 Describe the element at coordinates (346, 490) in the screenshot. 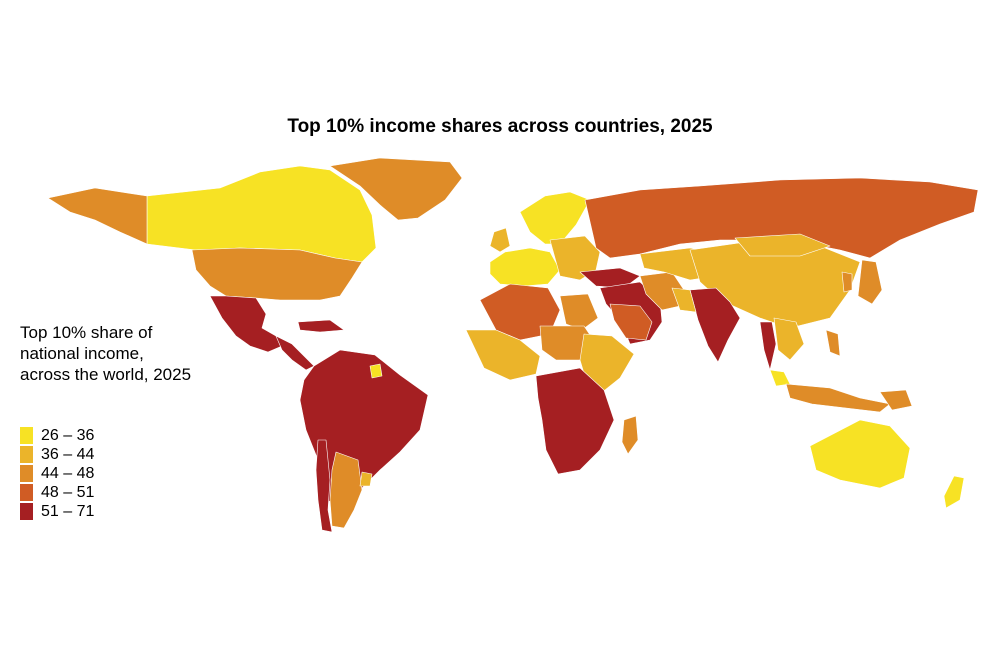

I see `region-argentina` at that location.